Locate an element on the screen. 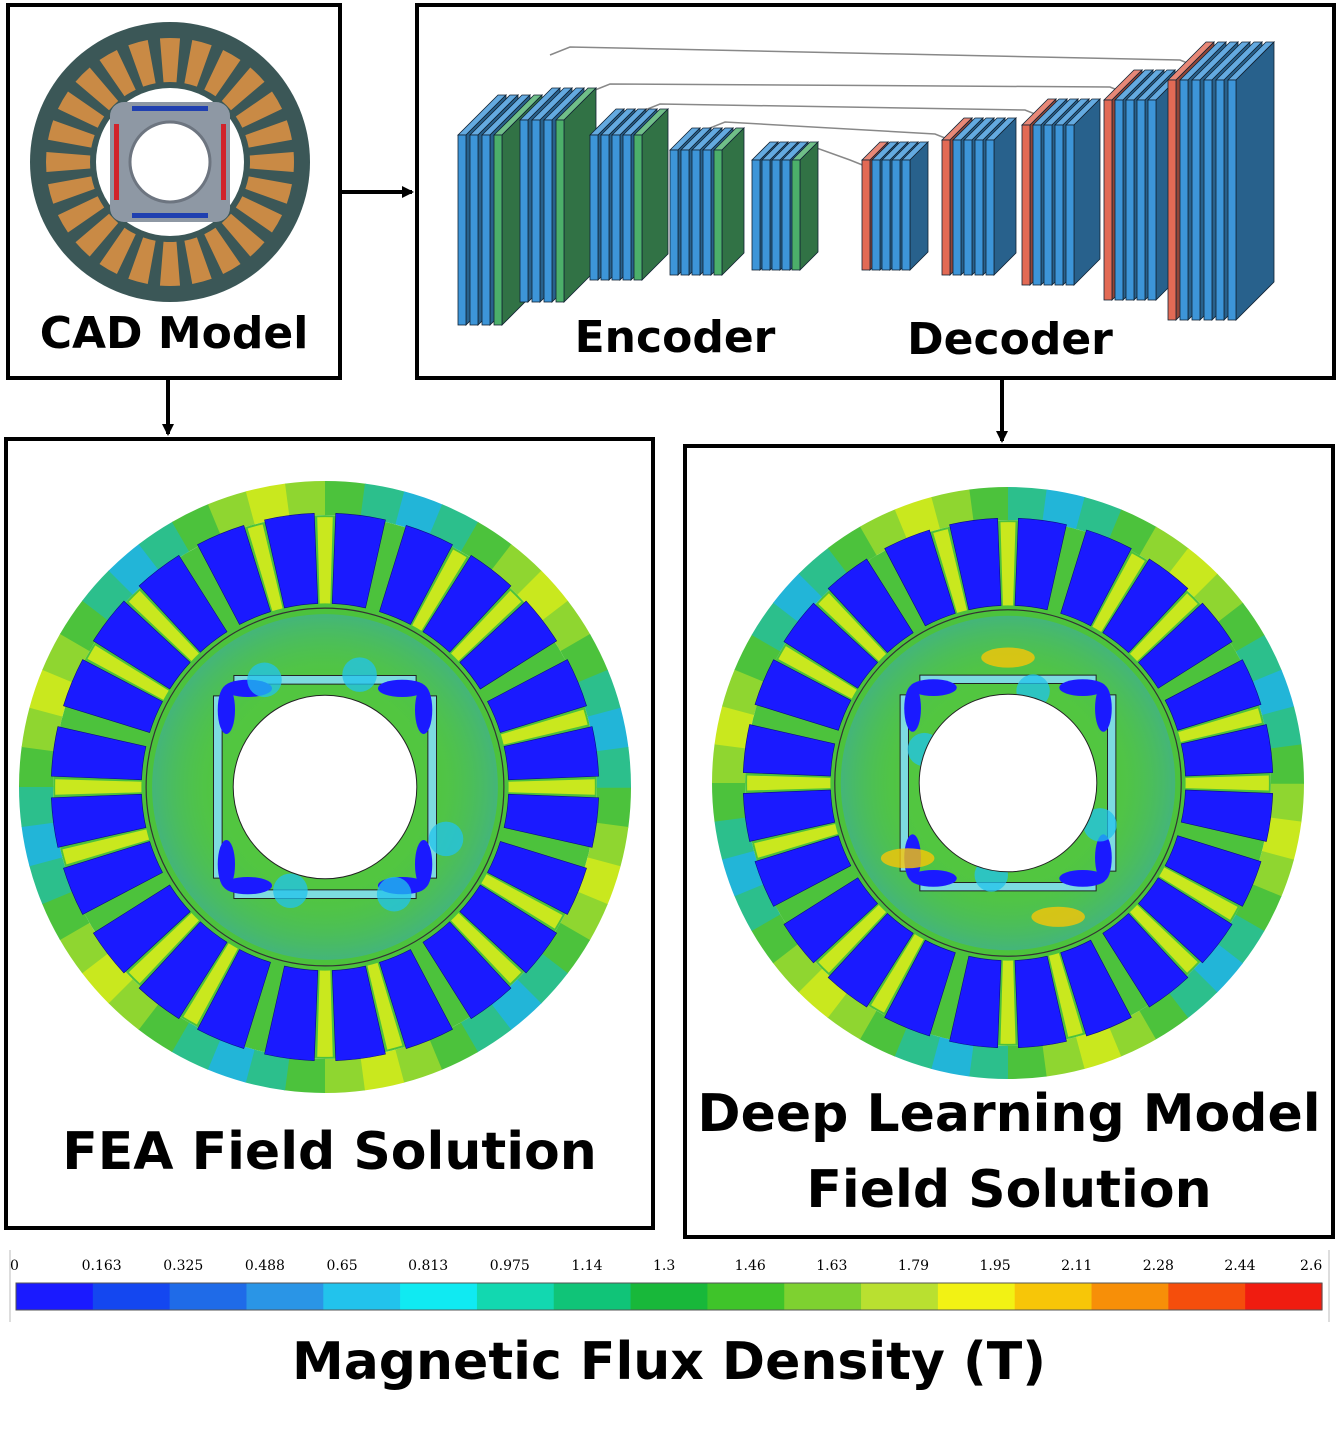 Image resolution: width=1338 pixels, height=1434 pixels. colorbar-tick-label: 1.63 is located at coordinates (832, 1266).